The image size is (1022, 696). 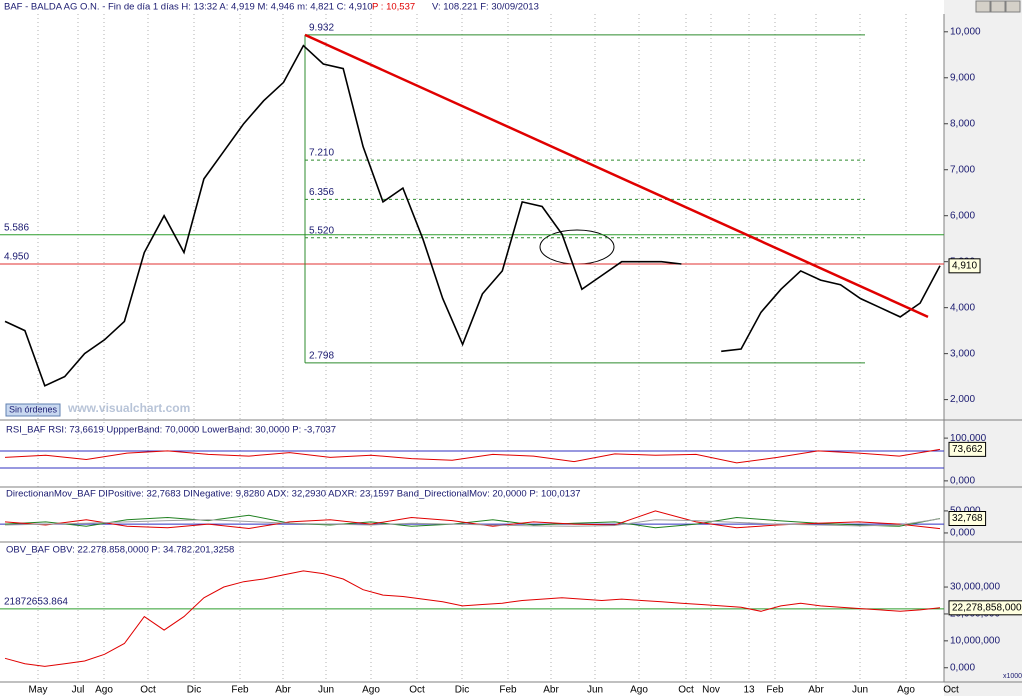 I want to click on y-tick-label: 4,000, so click(x=962, y=307).